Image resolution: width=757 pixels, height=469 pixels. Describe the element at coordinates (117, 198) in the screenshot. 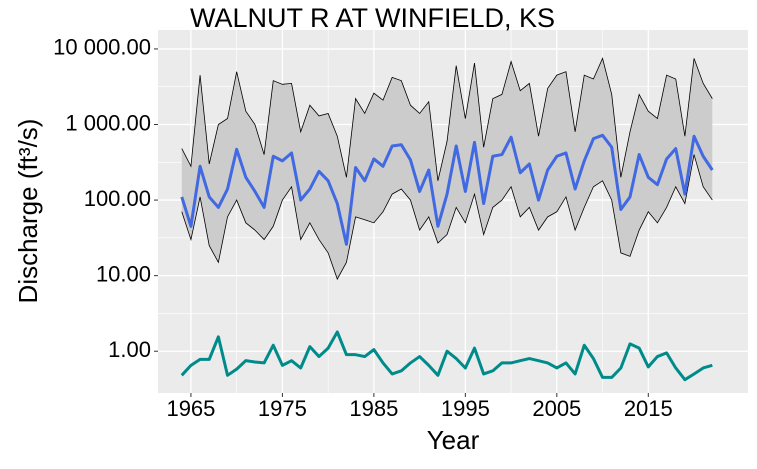

I see `y-tick-label: 100.00` at that location.